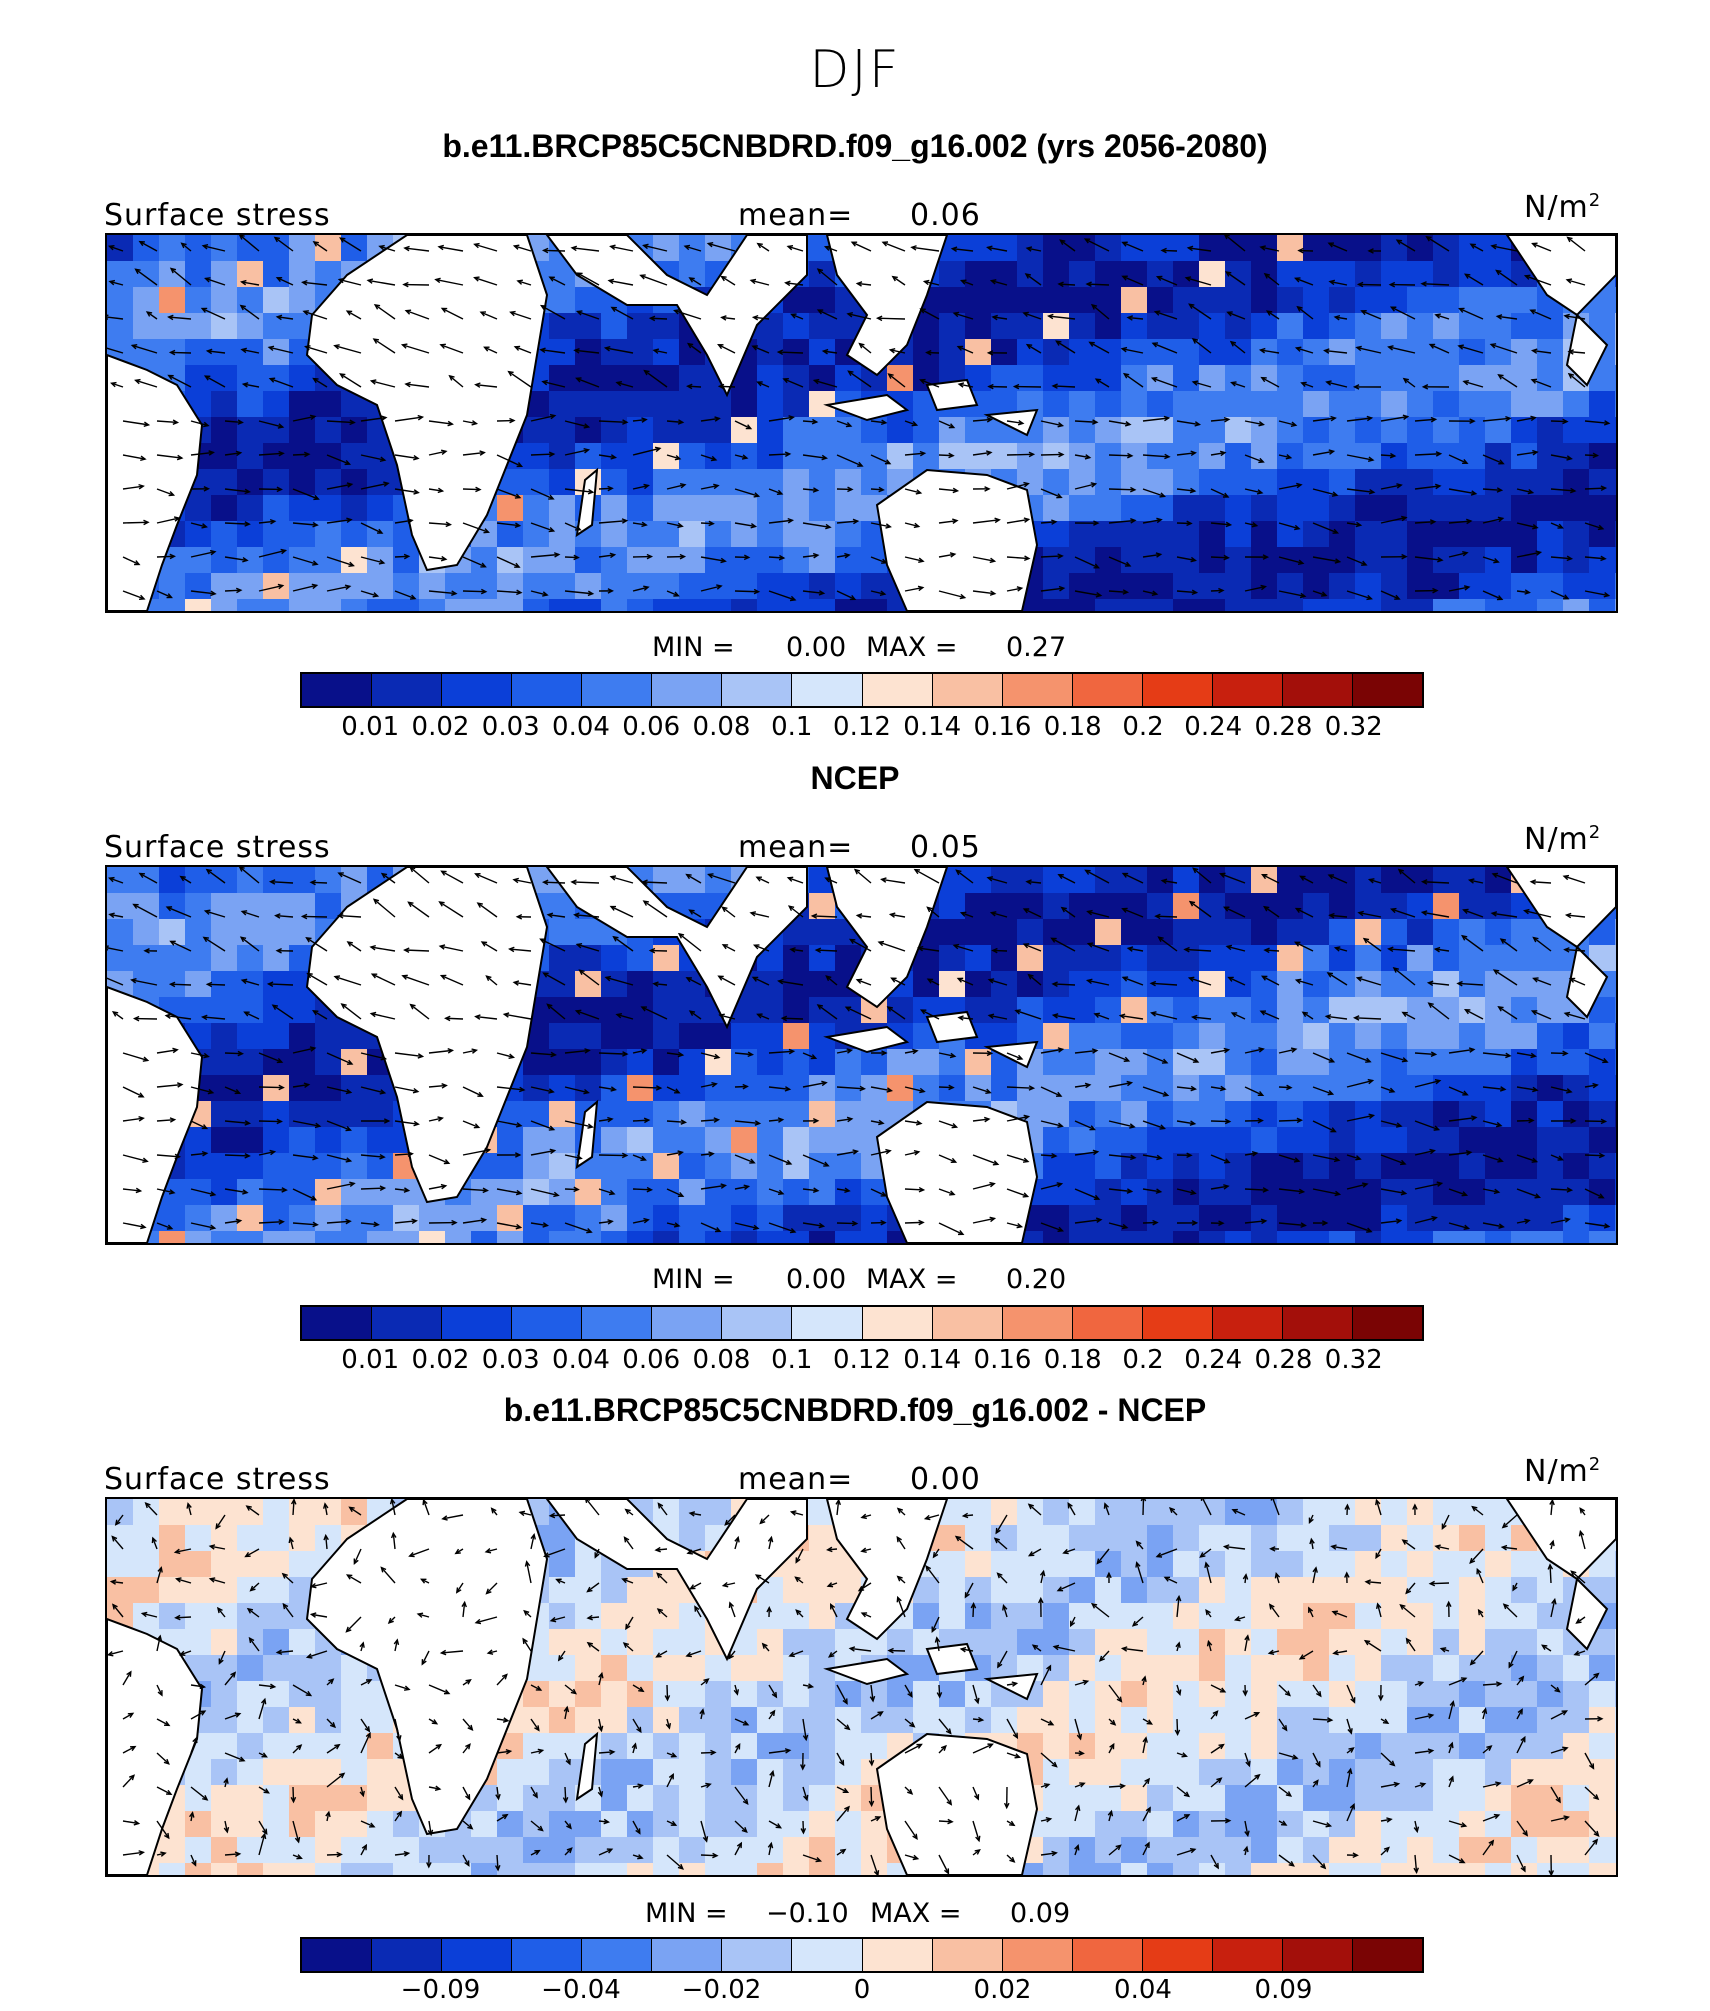 This screenshot has width=1710, height=2011. What do you see at coordinates (792, 1360) in the screenshot?
I see `colorbar-tick-label: 0.1` at bounding box center [792, 1360].